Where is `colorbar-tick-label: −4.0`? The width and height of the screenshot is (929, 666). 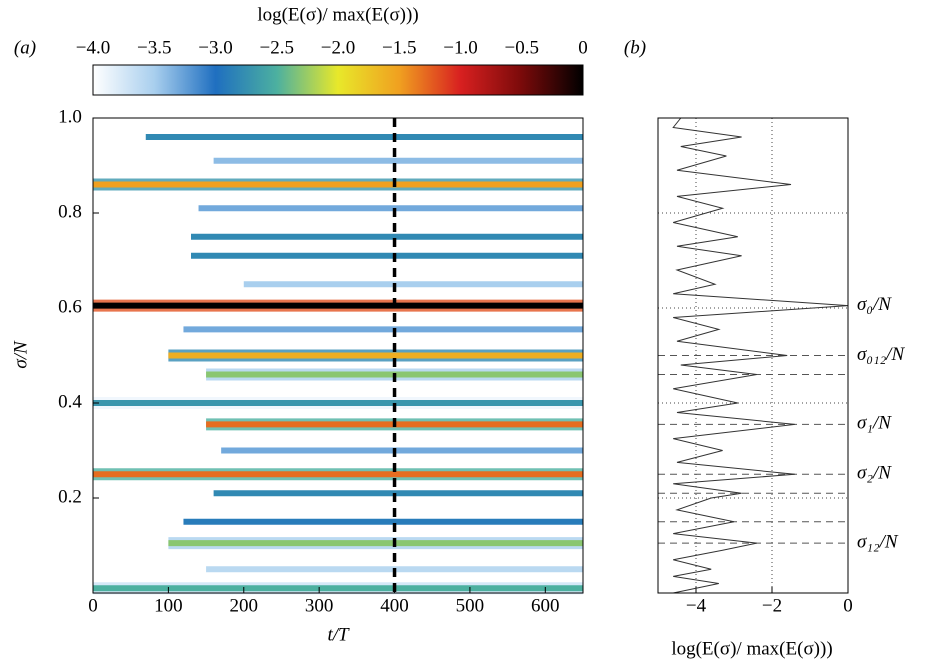
colorbar-tick-label: −4.0 is located at coordinates (93, 47).